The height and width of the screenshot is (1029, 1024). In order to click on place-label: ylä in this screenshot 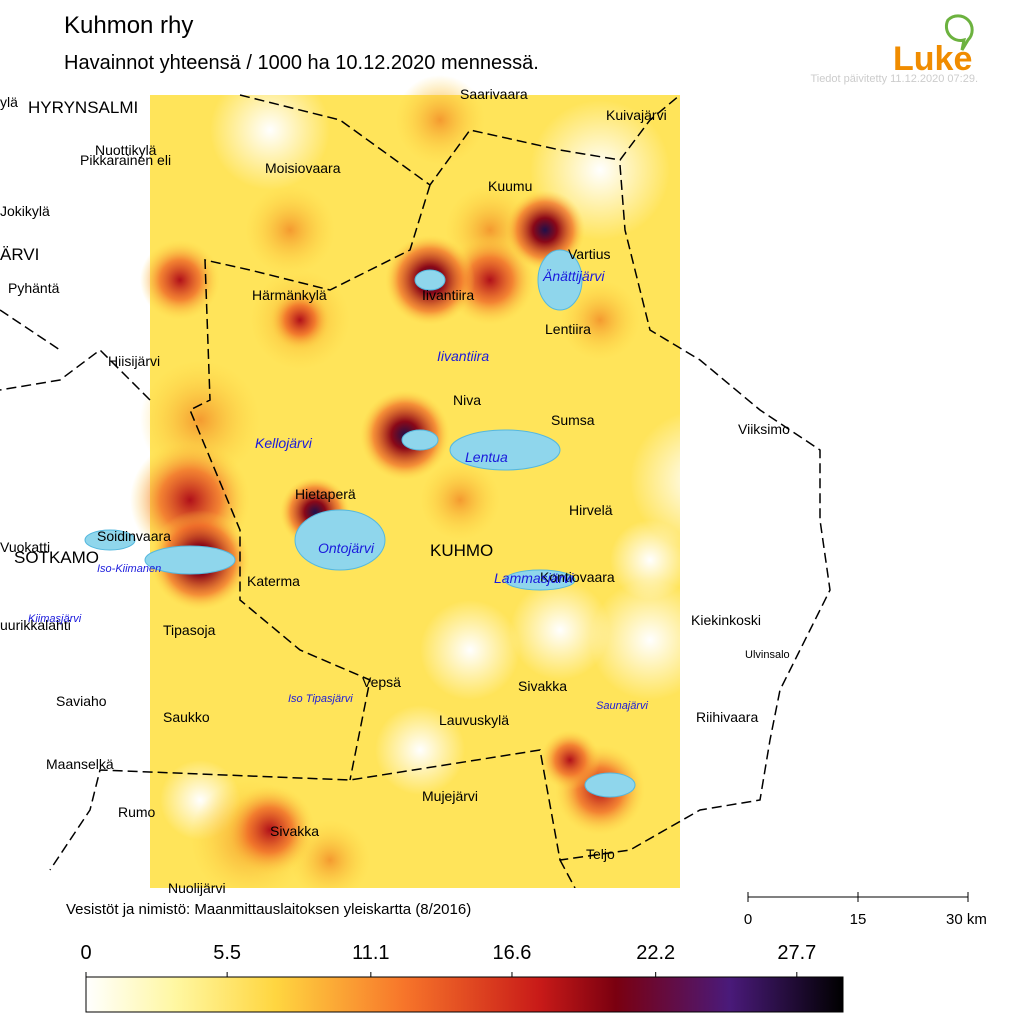, I will do `click(9, 102)`.